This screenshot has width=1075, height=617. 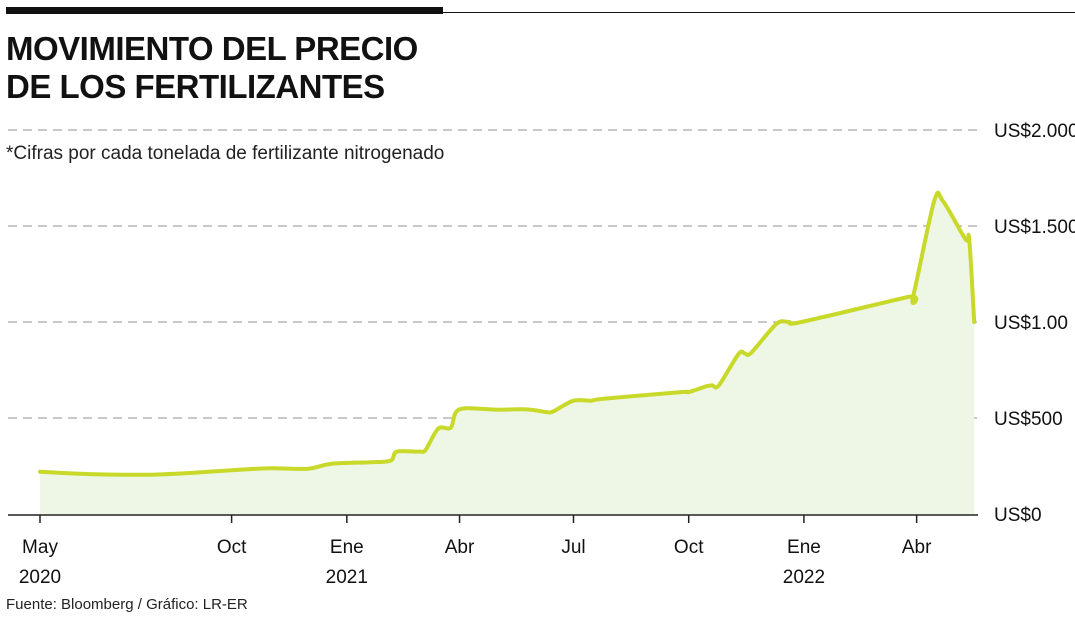 What do you see at coordinates (127, 604) in the screenshot?
I see `source-note: Fuente: Bloomberg / Gráfico: LR-ER` at bounding box center [127, 604].